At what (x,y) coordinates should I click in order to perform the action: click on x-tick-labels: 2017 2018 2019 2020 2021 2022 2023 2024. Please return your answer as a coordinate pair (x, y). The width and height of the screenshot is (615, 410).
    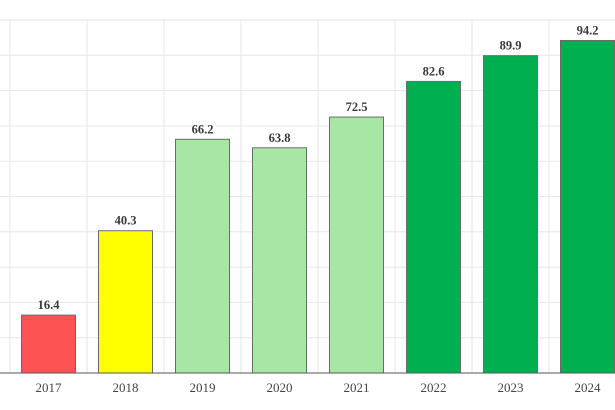
    Looking at the image, I should click on (319, 387).